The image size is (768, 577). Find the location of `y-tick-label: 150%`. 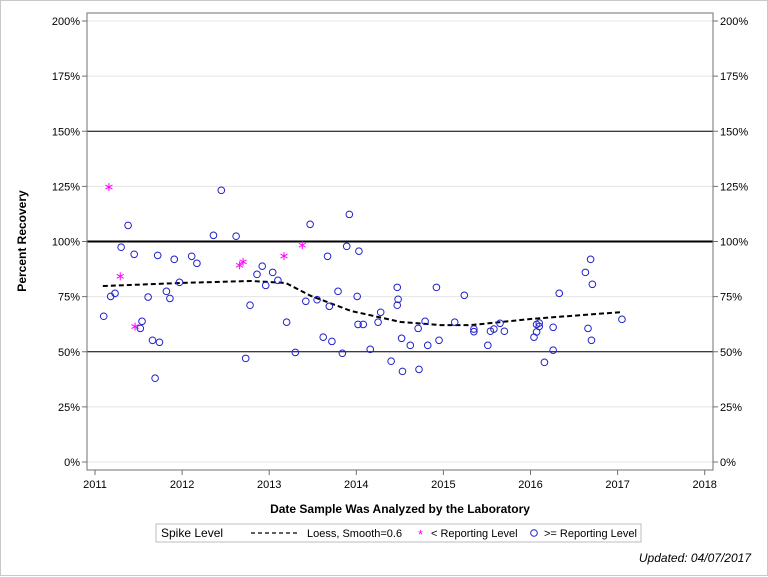

y-tick-label: 150% is located at coordinates (66, 132).